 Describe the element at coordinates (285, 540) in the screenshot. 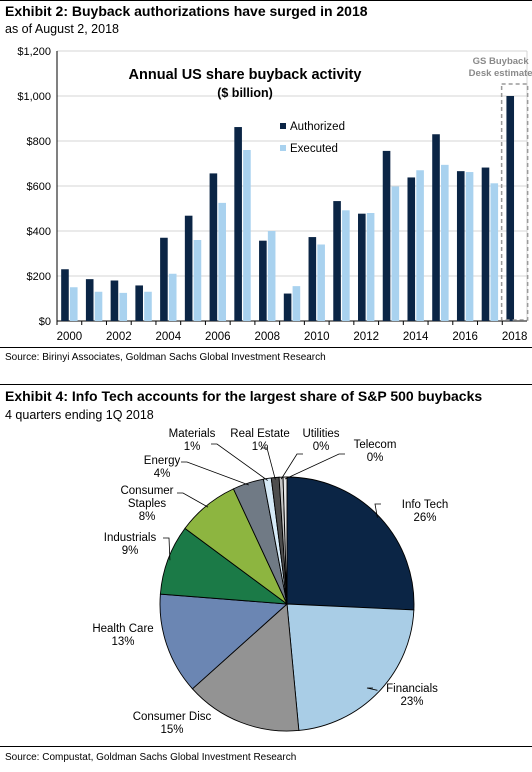

I see `pie-slice-telecom` at that location.